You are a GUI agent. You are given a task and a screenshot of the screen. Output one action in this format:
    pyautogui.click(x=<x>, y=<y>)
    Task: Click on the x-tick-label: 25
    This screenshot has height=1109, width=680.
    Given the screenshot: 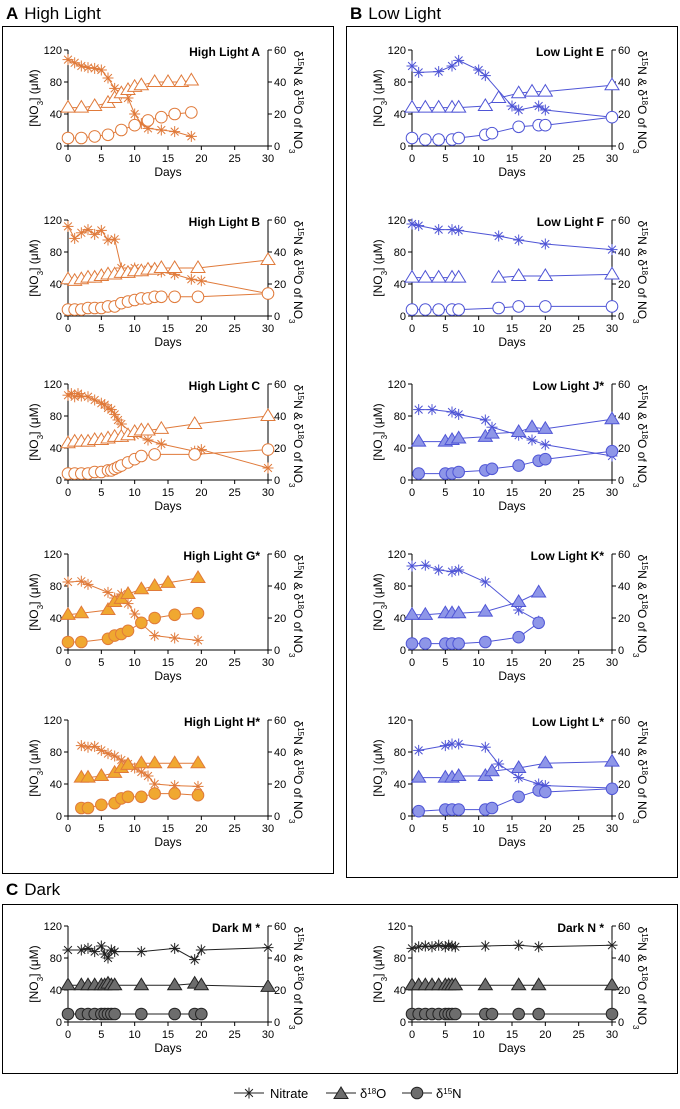 What is the action you would take?
    pyautogui.click(x=235, y=1035)
    